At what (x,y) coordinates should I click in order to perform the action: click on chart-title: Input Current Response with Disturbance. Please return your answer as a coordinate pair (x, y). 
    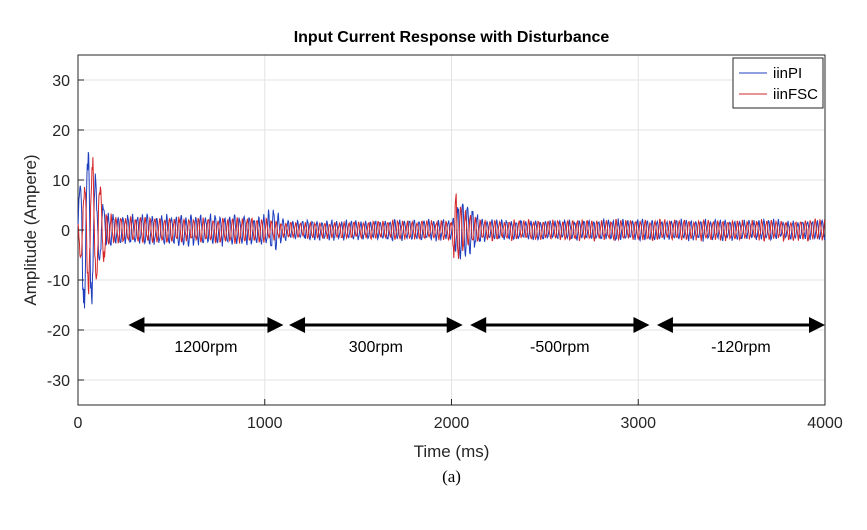
    Looking at the image, I should click on (452, 37).